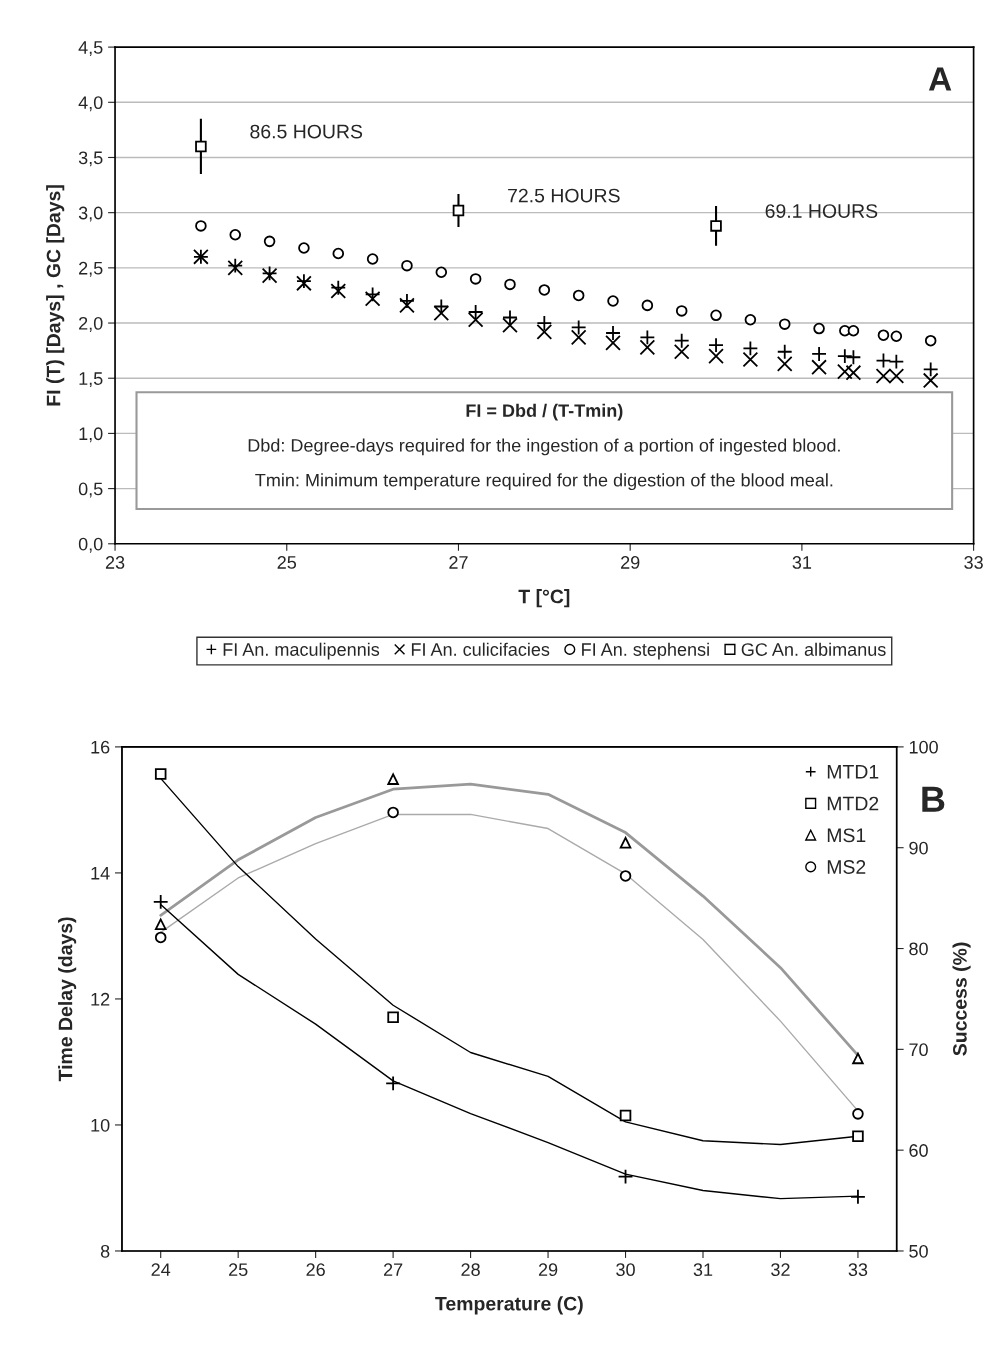  I want to click on annotation: 72.5 HOURS, so click(564, 195).